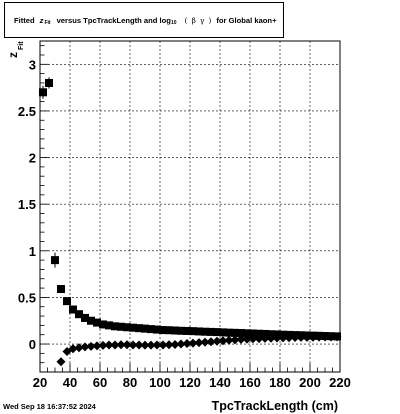  Describe the element at coordinates (13, 55) in the screenshot. I see `y-axis-label-main: z` at that location.